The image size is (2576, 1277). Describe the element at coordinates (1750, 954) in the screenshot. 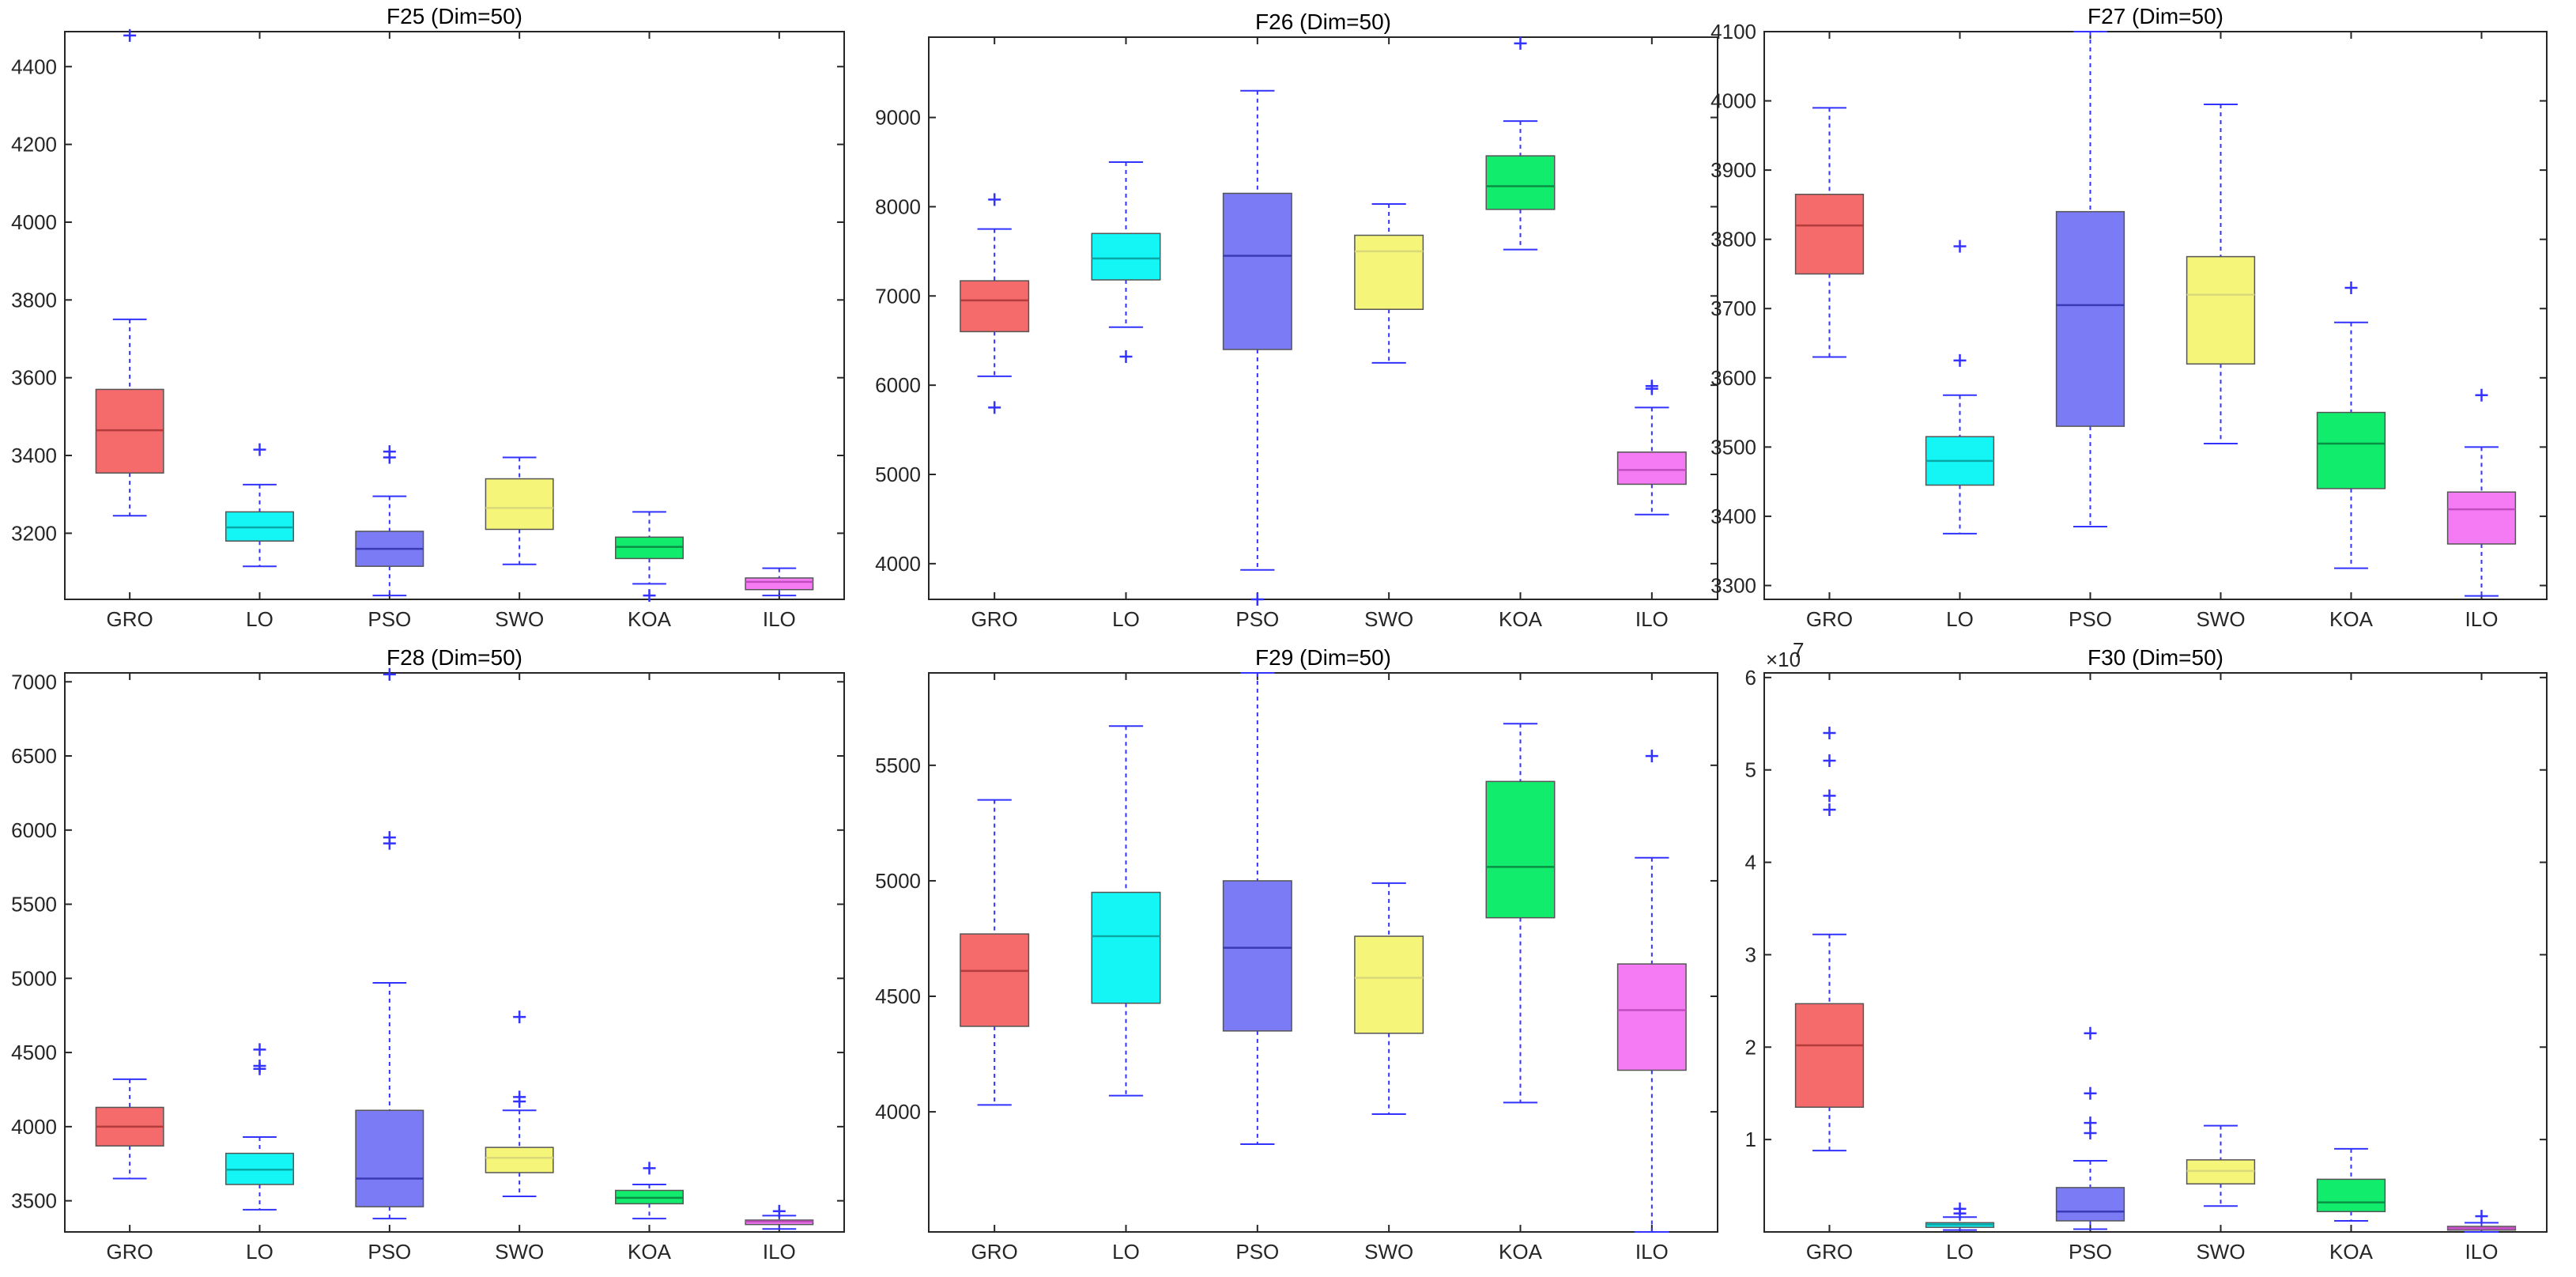

I see `y-tick-label: 3` at that location.